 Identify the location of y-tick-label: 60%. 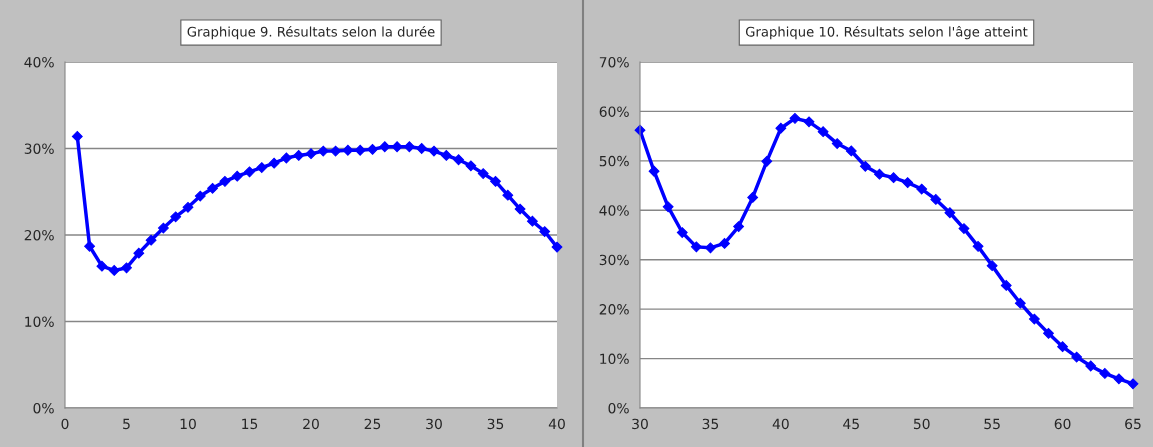
(614, 111).